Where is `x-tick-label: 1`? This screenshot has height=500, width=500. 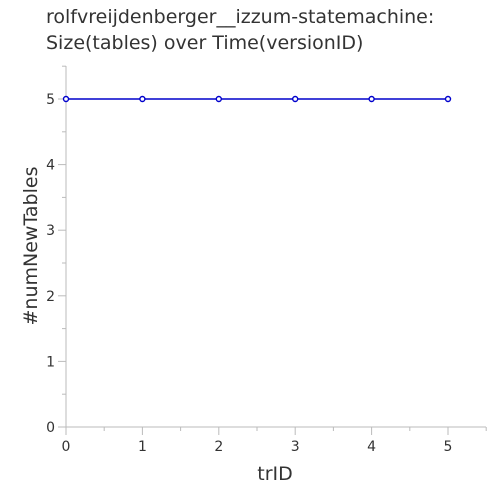
x-tick-label: 1 is located at coordinates (142, 447).